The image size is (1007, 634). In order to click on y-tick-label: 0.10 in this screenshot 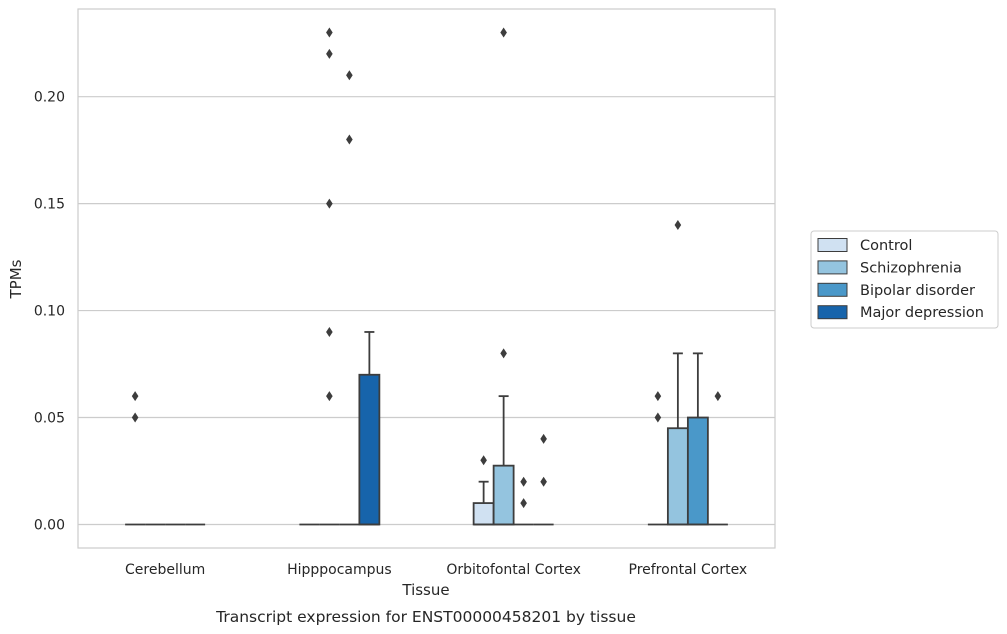, I will do `click(49, 312)`.